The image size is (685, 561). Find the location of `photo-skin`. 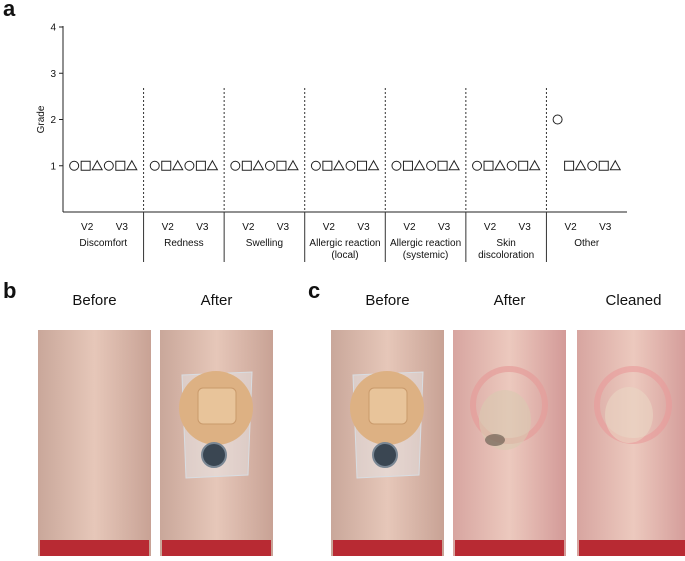

photo-skin is located at coordinates (94, 443).